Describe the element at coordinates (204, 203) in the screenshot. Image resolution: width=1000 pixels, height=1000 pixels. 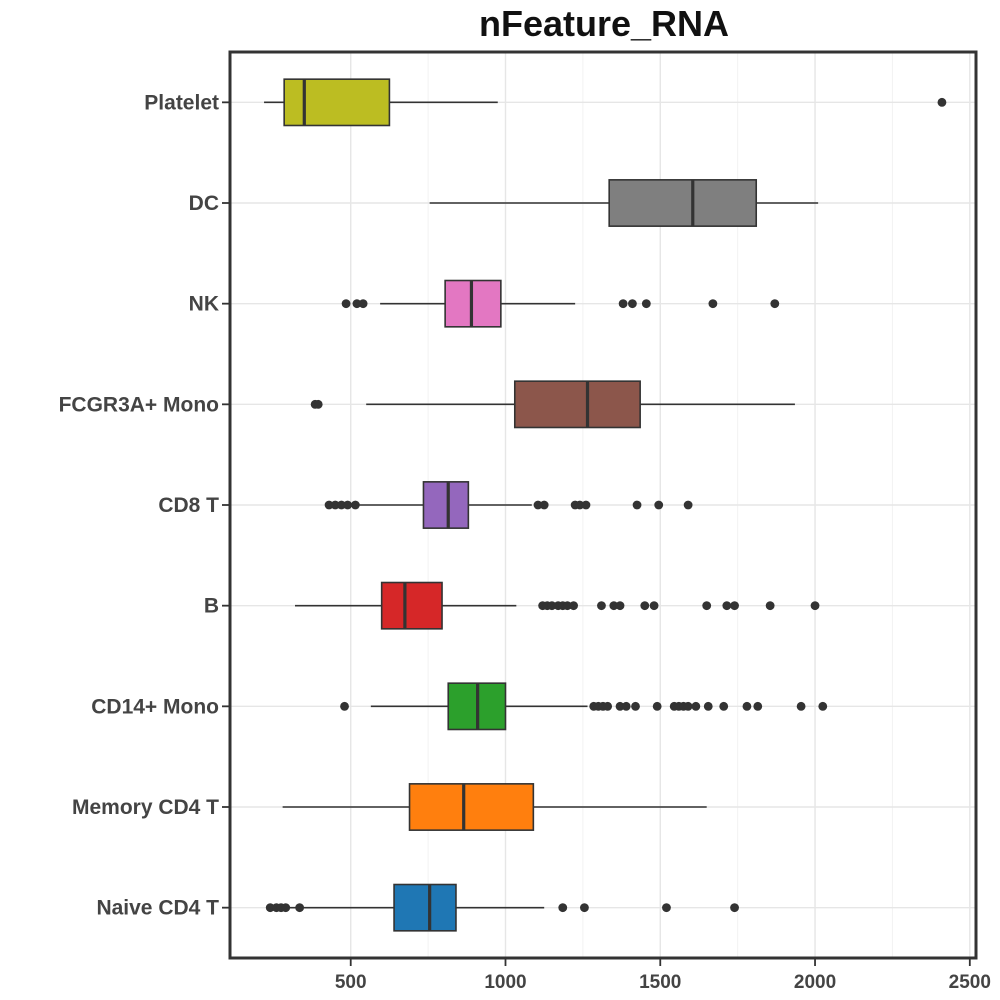
I see `y-tick-label: DC` at that location.